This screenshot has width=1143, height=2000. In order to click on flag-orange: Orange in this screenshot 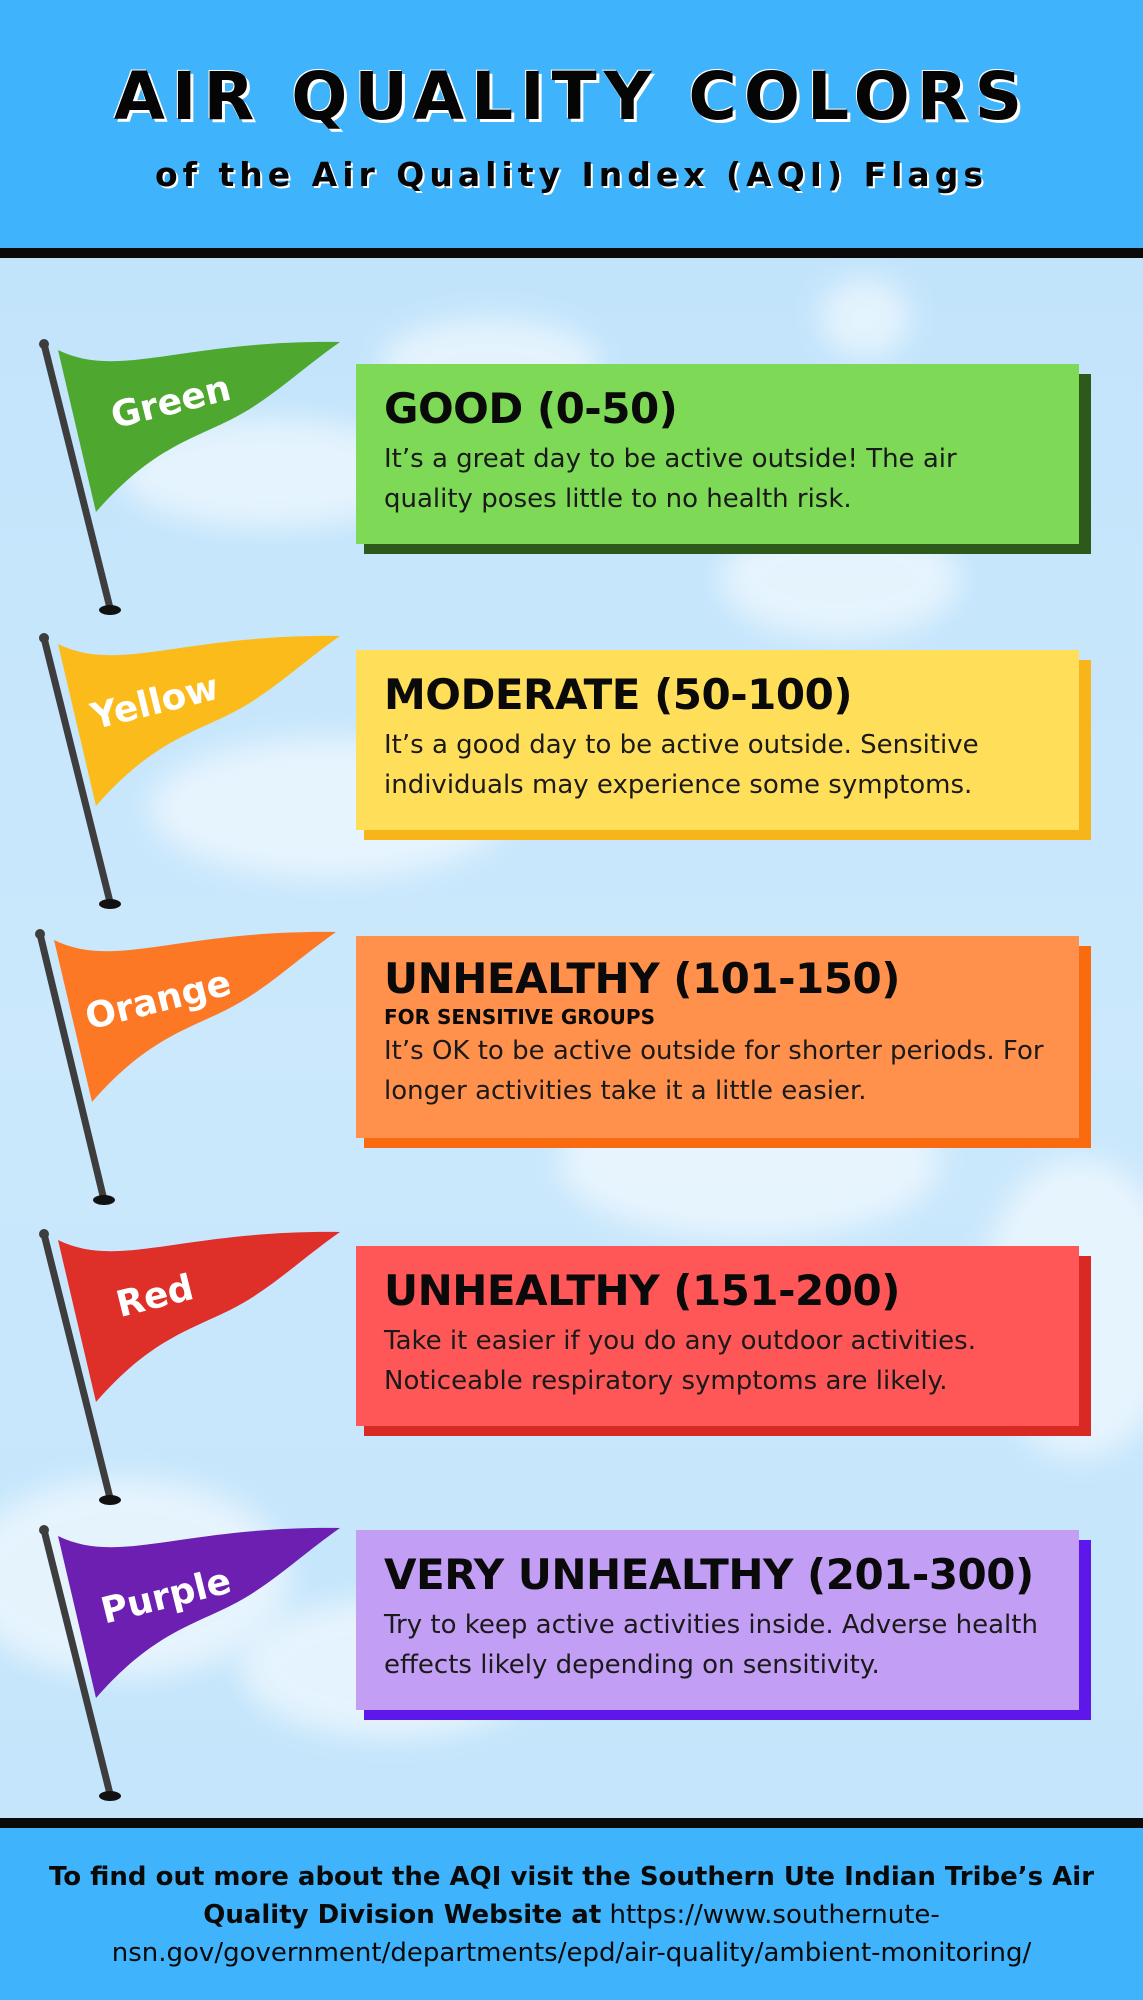, I will do `click(180, 1068)`.